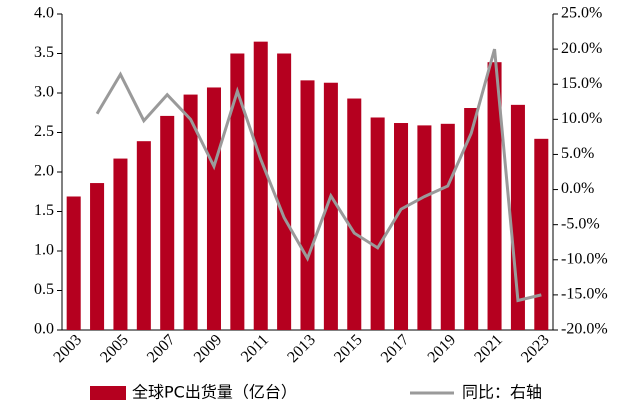  I want to click on y-tick-label: 1.5, so click(44, 210).